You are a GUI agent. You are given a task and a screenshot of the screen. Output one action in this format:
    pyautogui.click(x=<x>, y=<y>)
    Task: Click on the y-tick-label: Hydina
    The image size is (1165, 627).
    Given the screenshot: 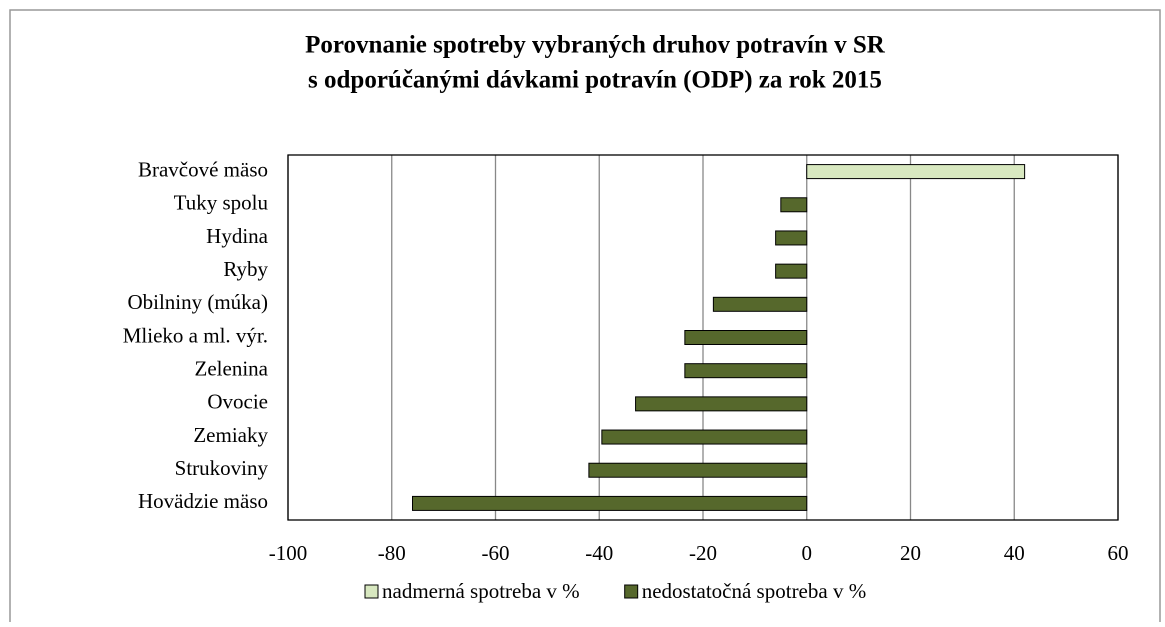 What is the action you would take?
    pyautogui.click(x=237, y=236)
    